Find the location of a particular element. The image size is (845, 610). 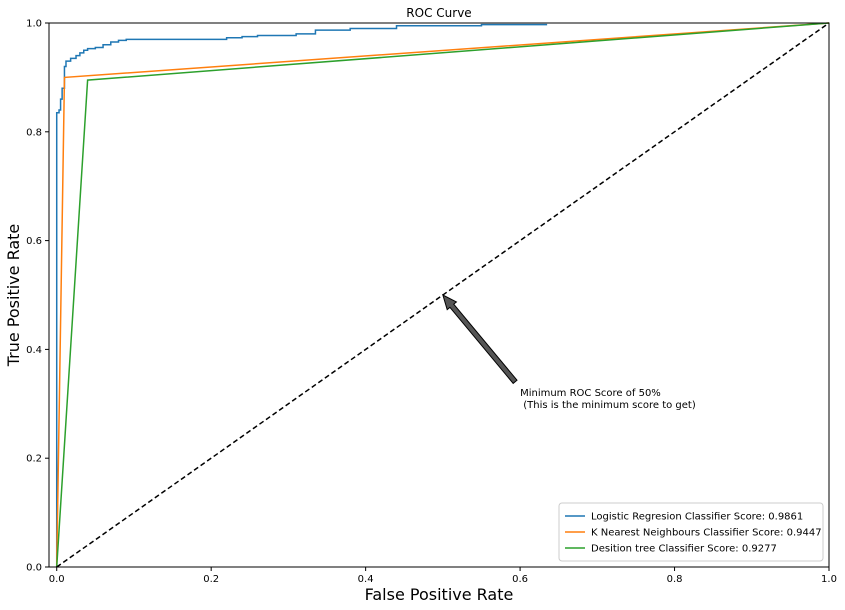

y-tick-label: 0.2 is located at coordinates (34, 459).